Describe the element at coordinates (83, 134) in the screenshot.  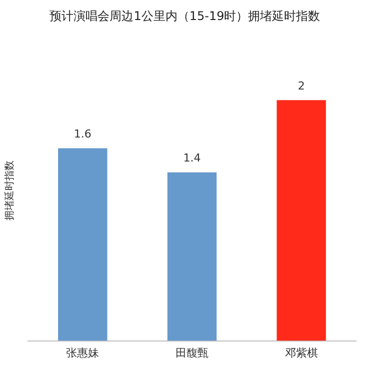
I see `data-label: 1.6` at that location.